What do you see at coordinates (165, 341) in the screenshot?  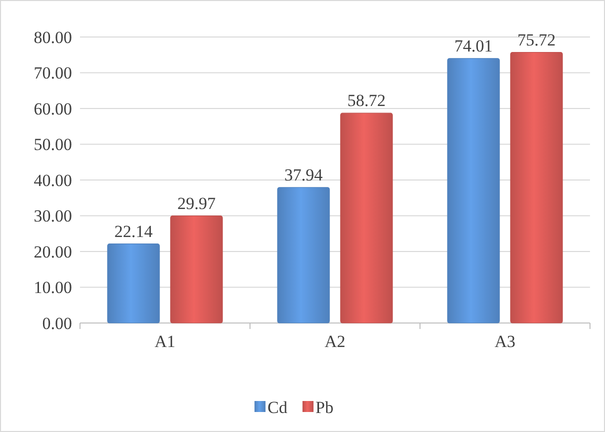 I see `x-tick-label: A1` at bounding box center [165, 341].